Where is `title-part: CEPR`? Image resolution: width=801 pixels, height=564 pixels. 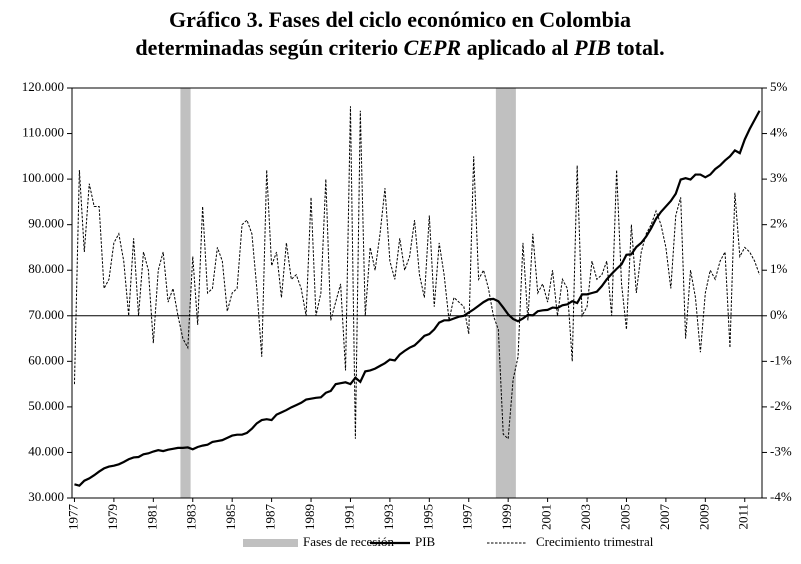
title-part: CEPR is located at coordinates (432, 47).